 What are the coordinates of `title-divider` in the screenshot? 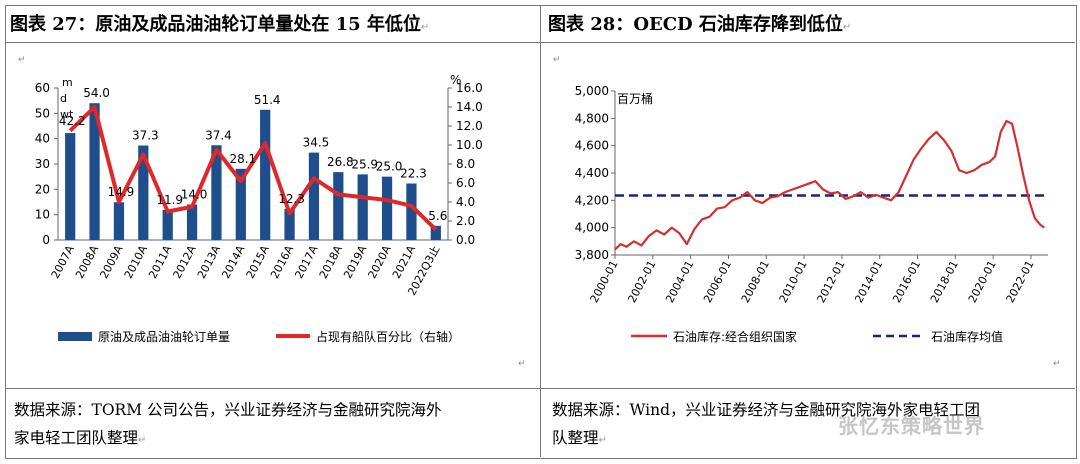 It's located at (540, 42).